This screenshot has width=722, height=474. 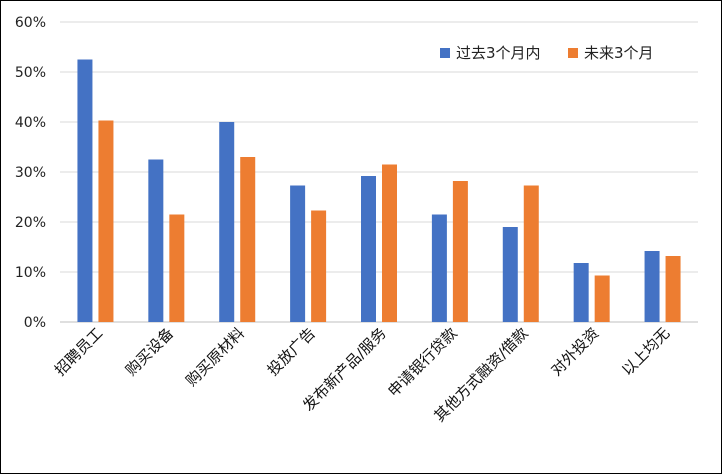 I want to click on y-tick-label: 30%, so click(x=30, y=173).